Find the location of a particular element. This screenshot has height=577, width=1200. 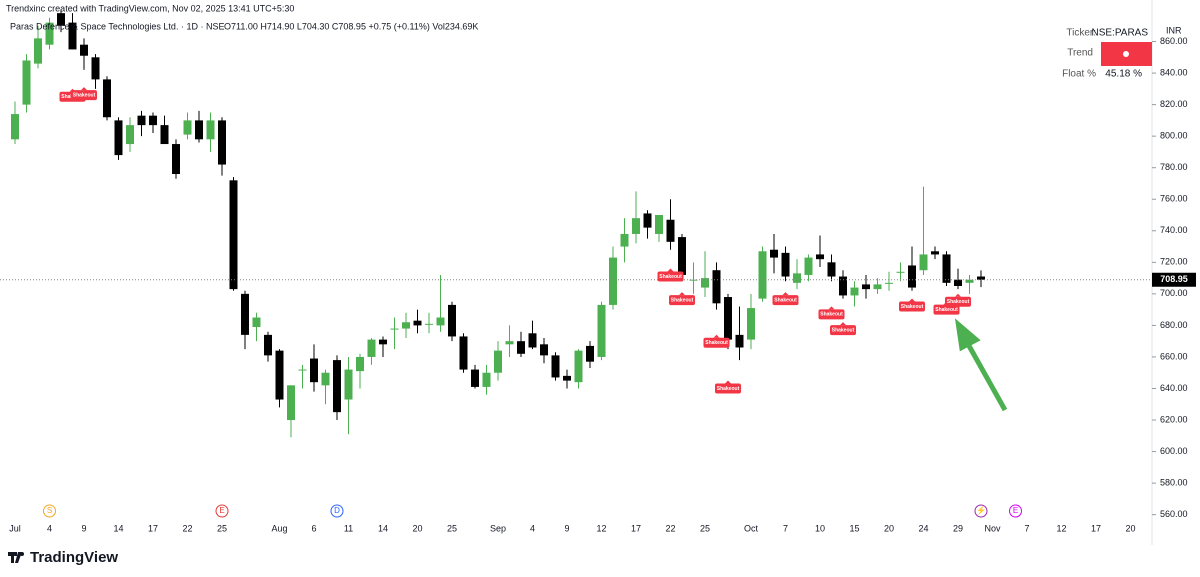

y-tick-label: 780.00 is located at coordinates (1174, 167).